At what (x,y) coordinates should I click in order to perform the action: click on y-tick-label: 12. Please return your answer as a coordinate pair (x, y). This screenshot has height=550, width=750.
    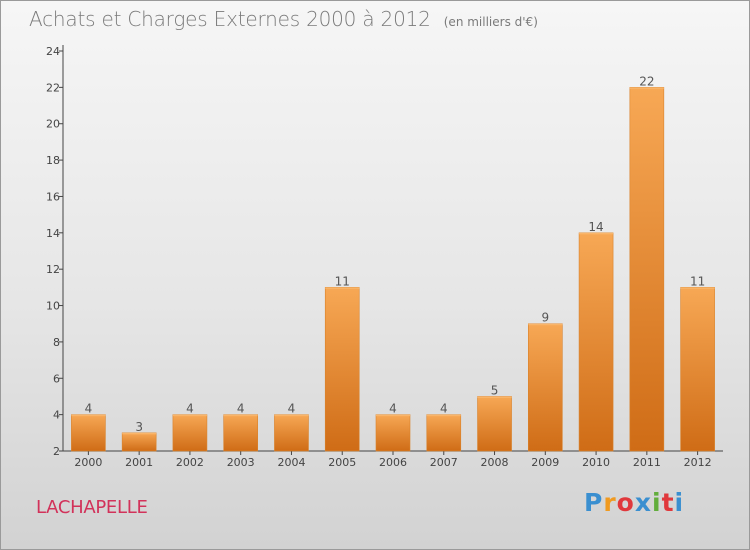
    Looking at the image, I should click on (53, 269).